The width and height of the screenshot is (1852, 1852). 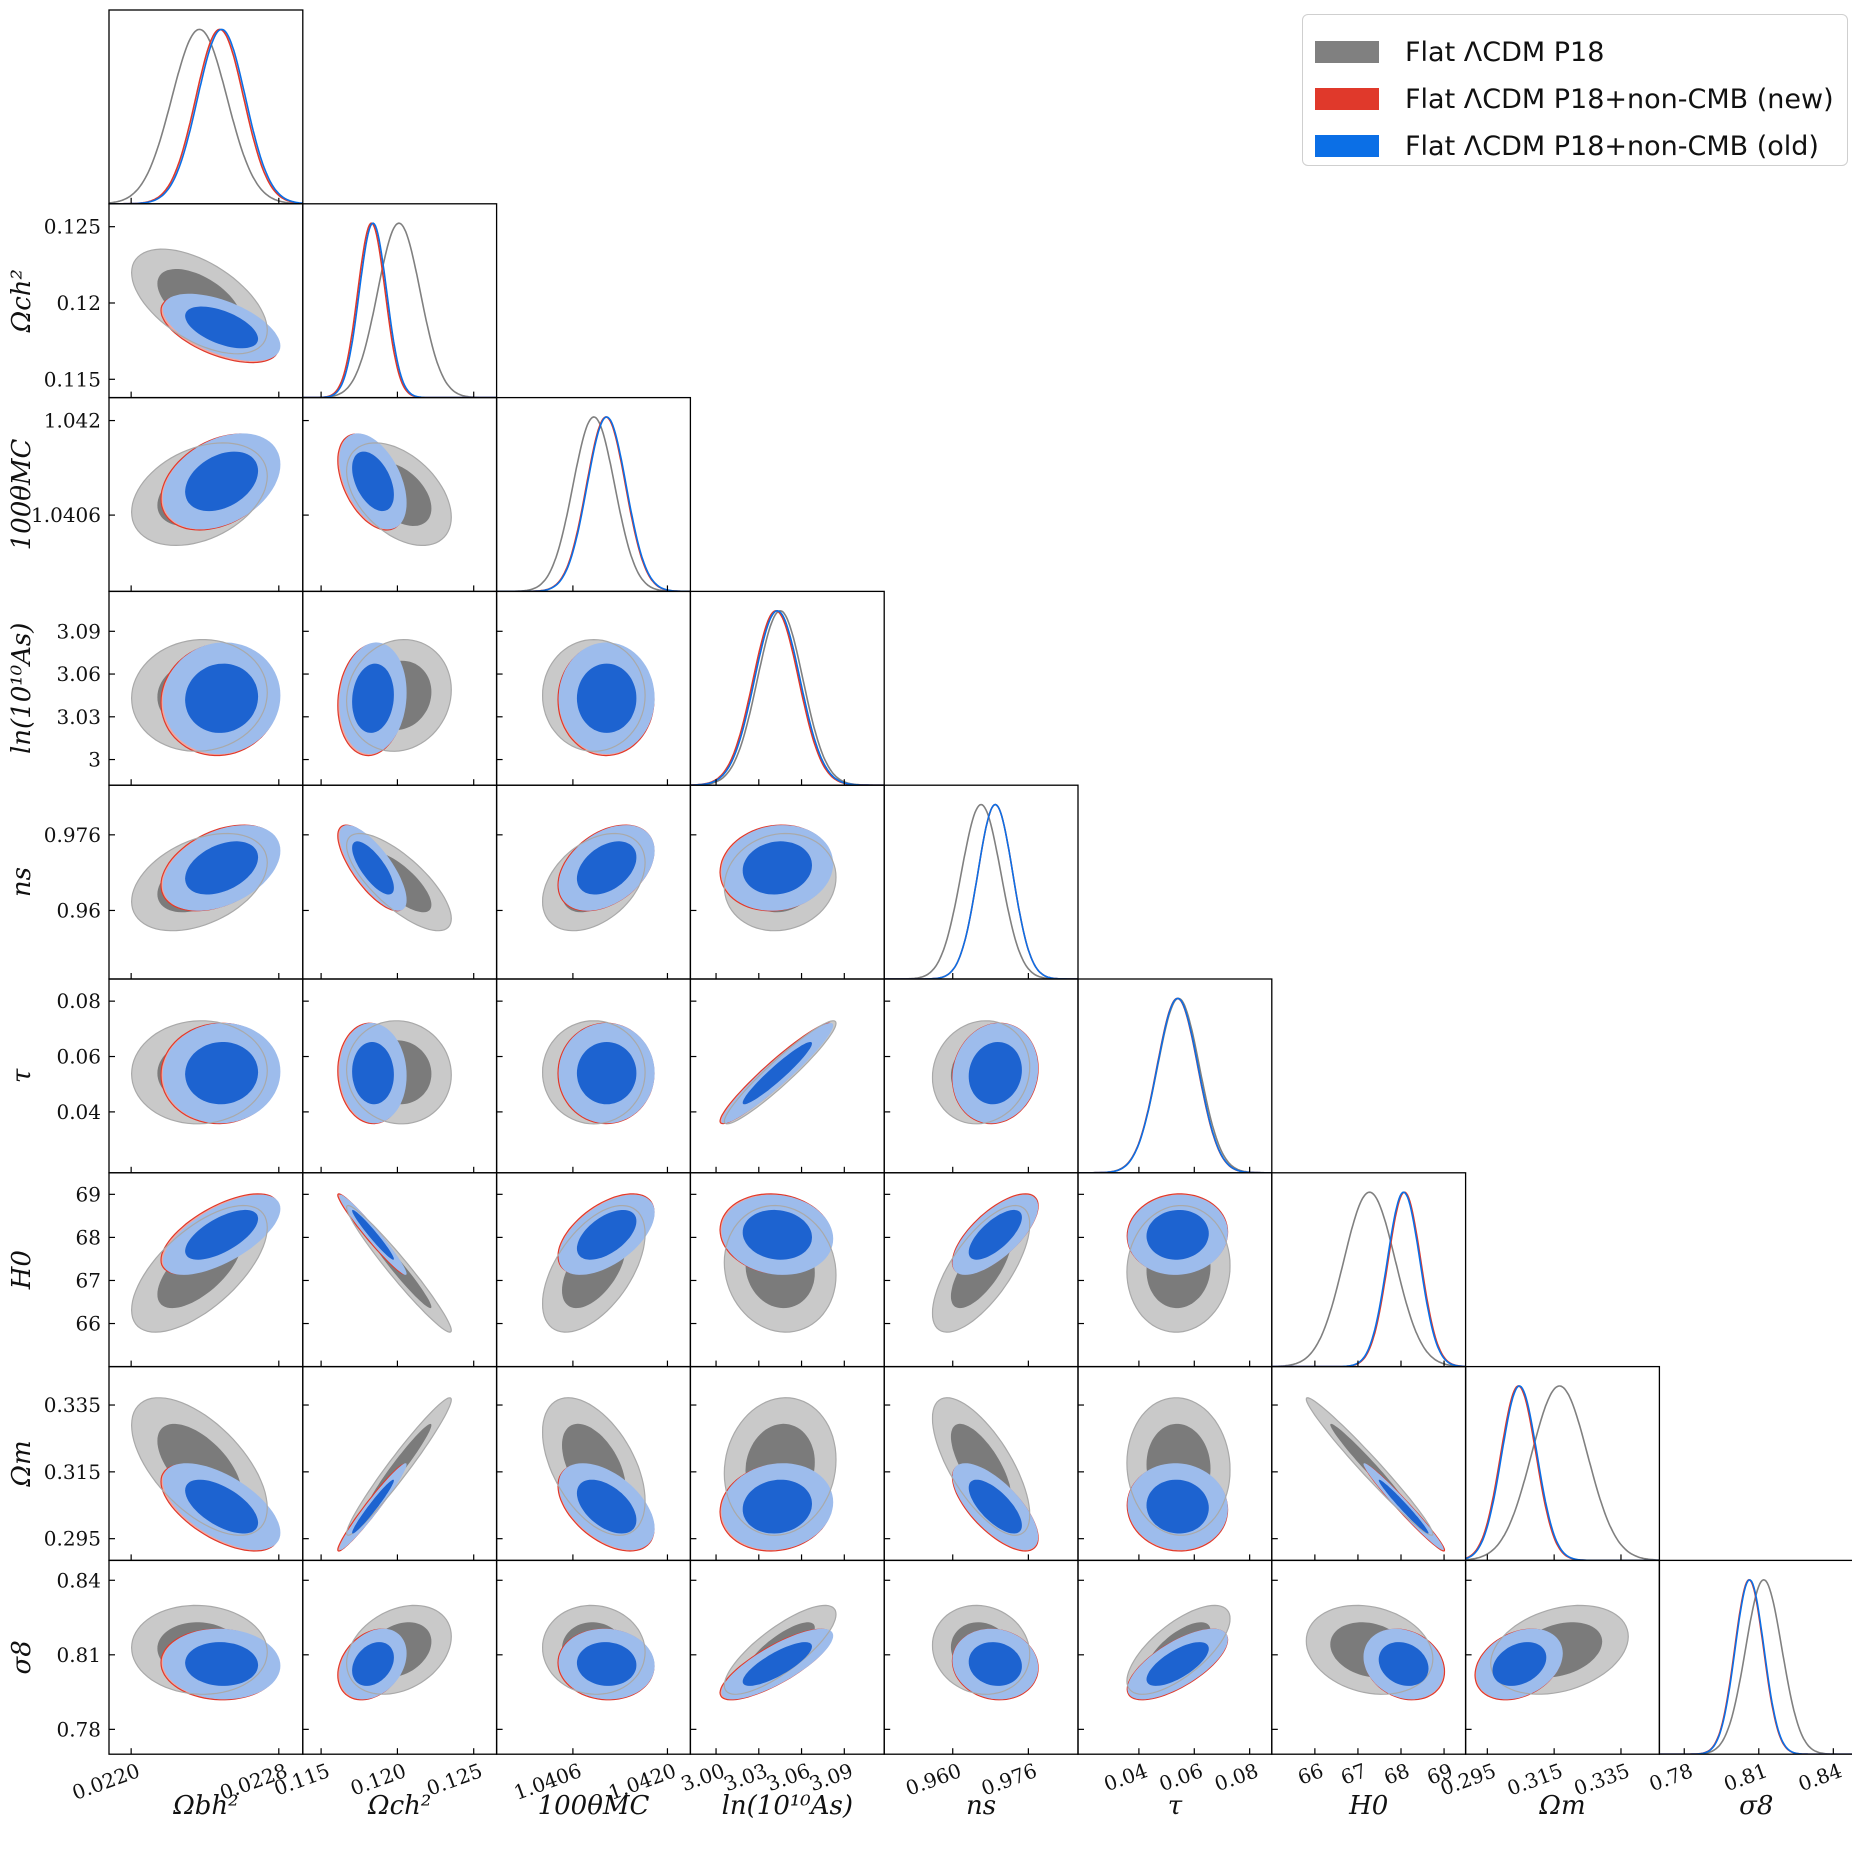 I want to click on x-tick-label: 0.960, so click(x=933, y=1779).